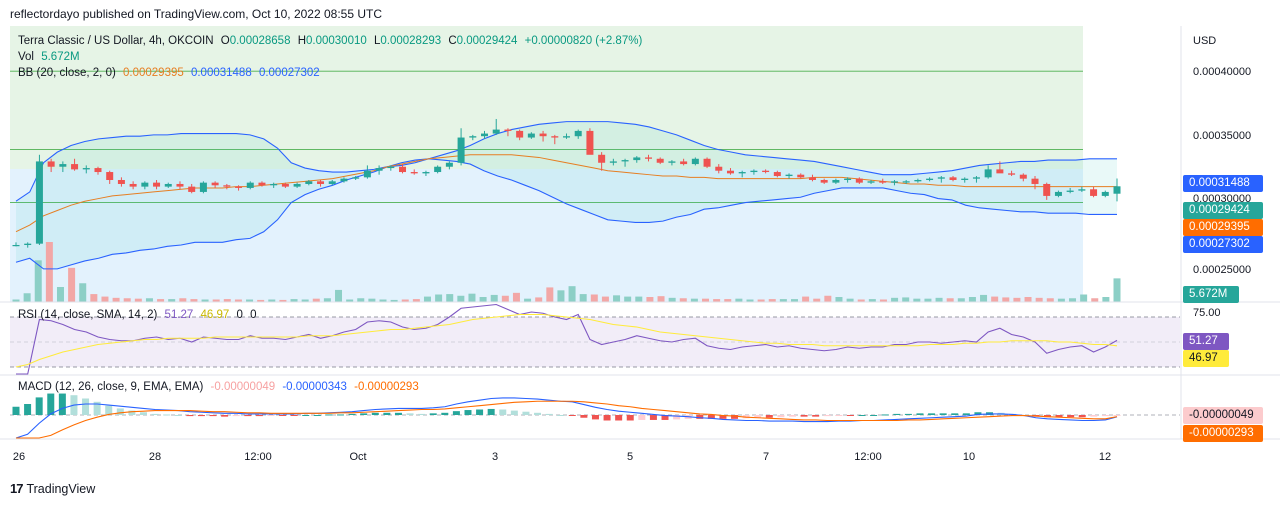 The height and width of the screenshot is (506, 1280). What do you see at coordinates (301, 41) in the screenshot?
I see `ohlc-high-label: H` at bounding box center [301, 41].